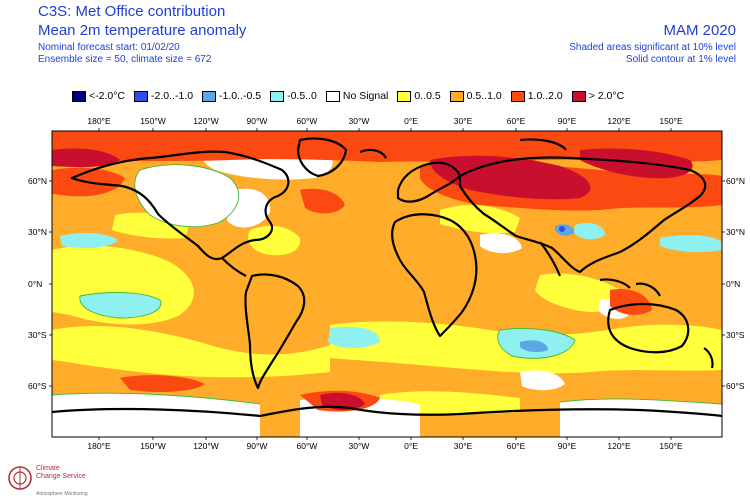 This screenshot has height=503, width=750. I want to click on logo-line2: Change Service, so click(61, 476).